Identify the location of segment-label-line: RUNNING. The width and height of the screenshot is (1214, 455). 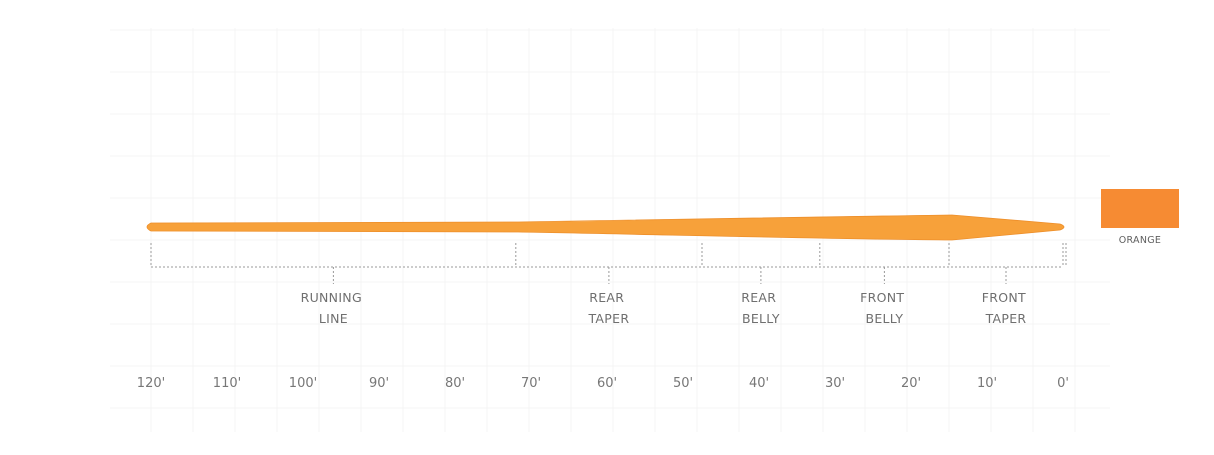
(331, 297).